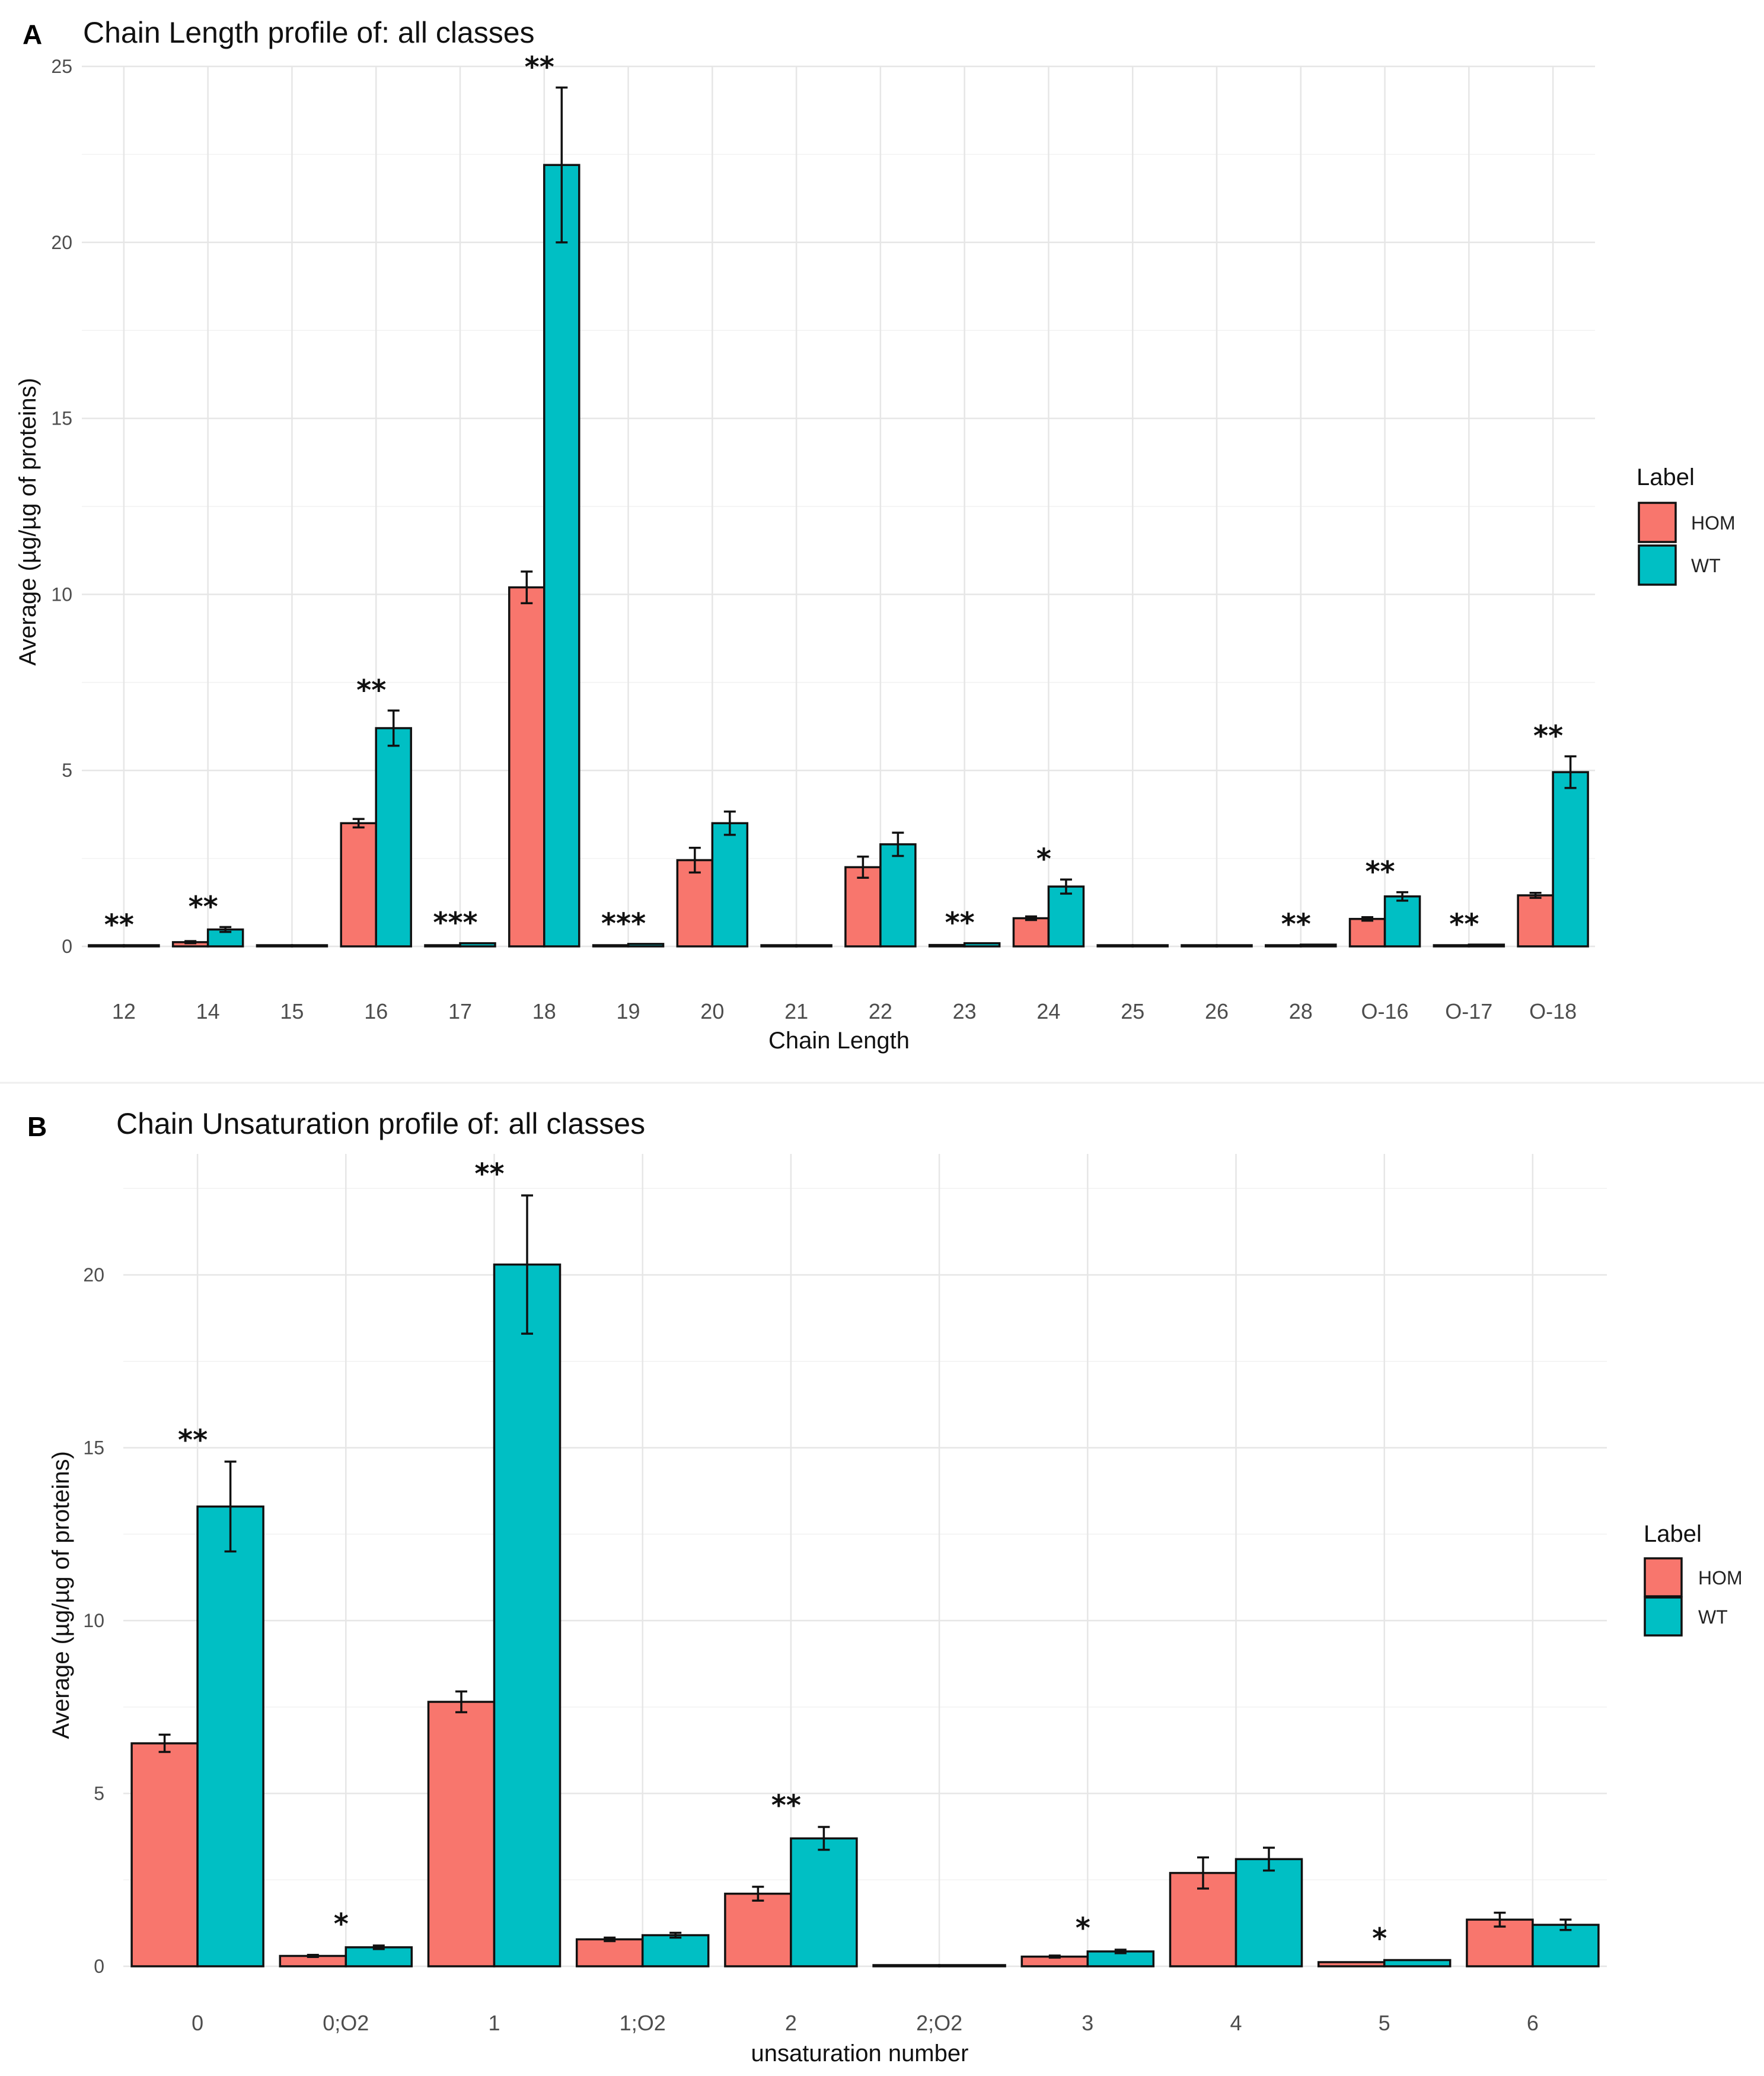 The width and height of the screenshot is (1764, 2076). I want to click on x-tick-label: O-17, so click(1468, 1011).